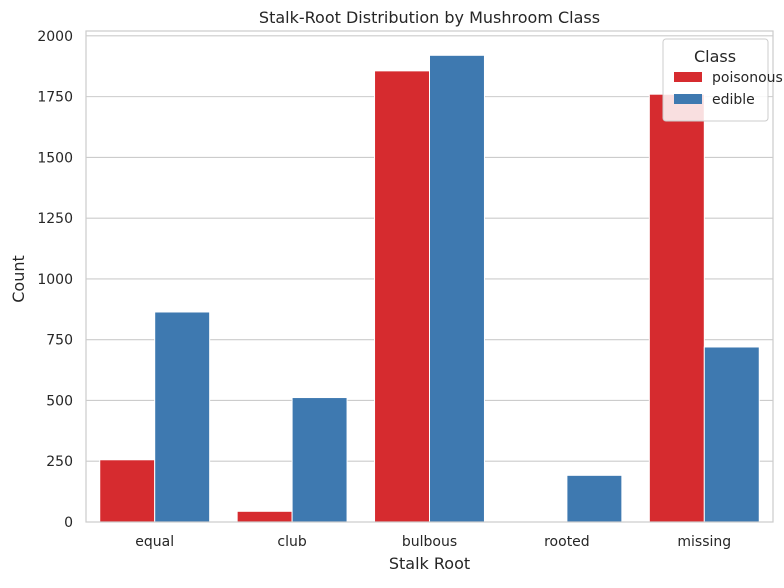 The height and width of the screenshot is (588, 784). Describe the element at coordinates (291, 542) in the screenshot. I see `x-tick-label: club` at that location.